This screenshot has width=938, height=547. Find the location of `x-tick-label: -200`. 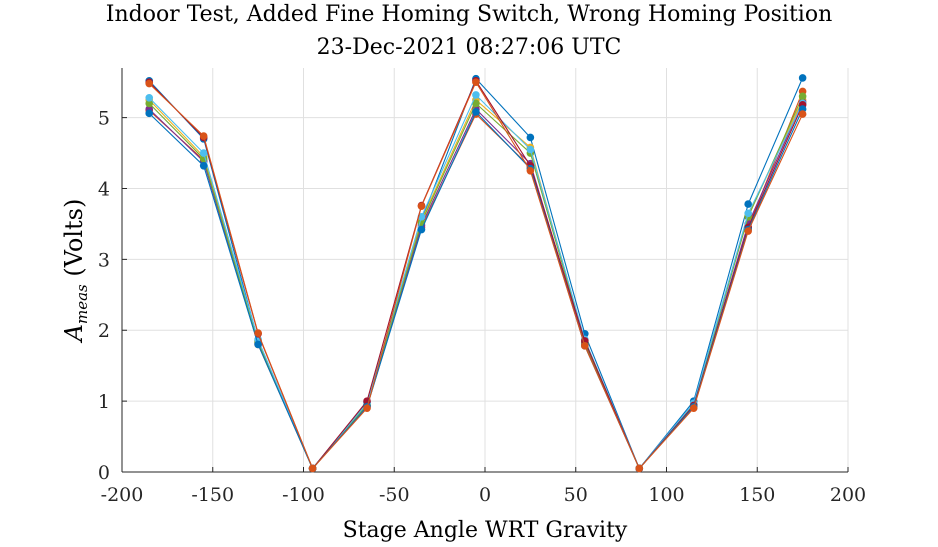

x-tick-label: -200 is located at coordinates (122, 495).